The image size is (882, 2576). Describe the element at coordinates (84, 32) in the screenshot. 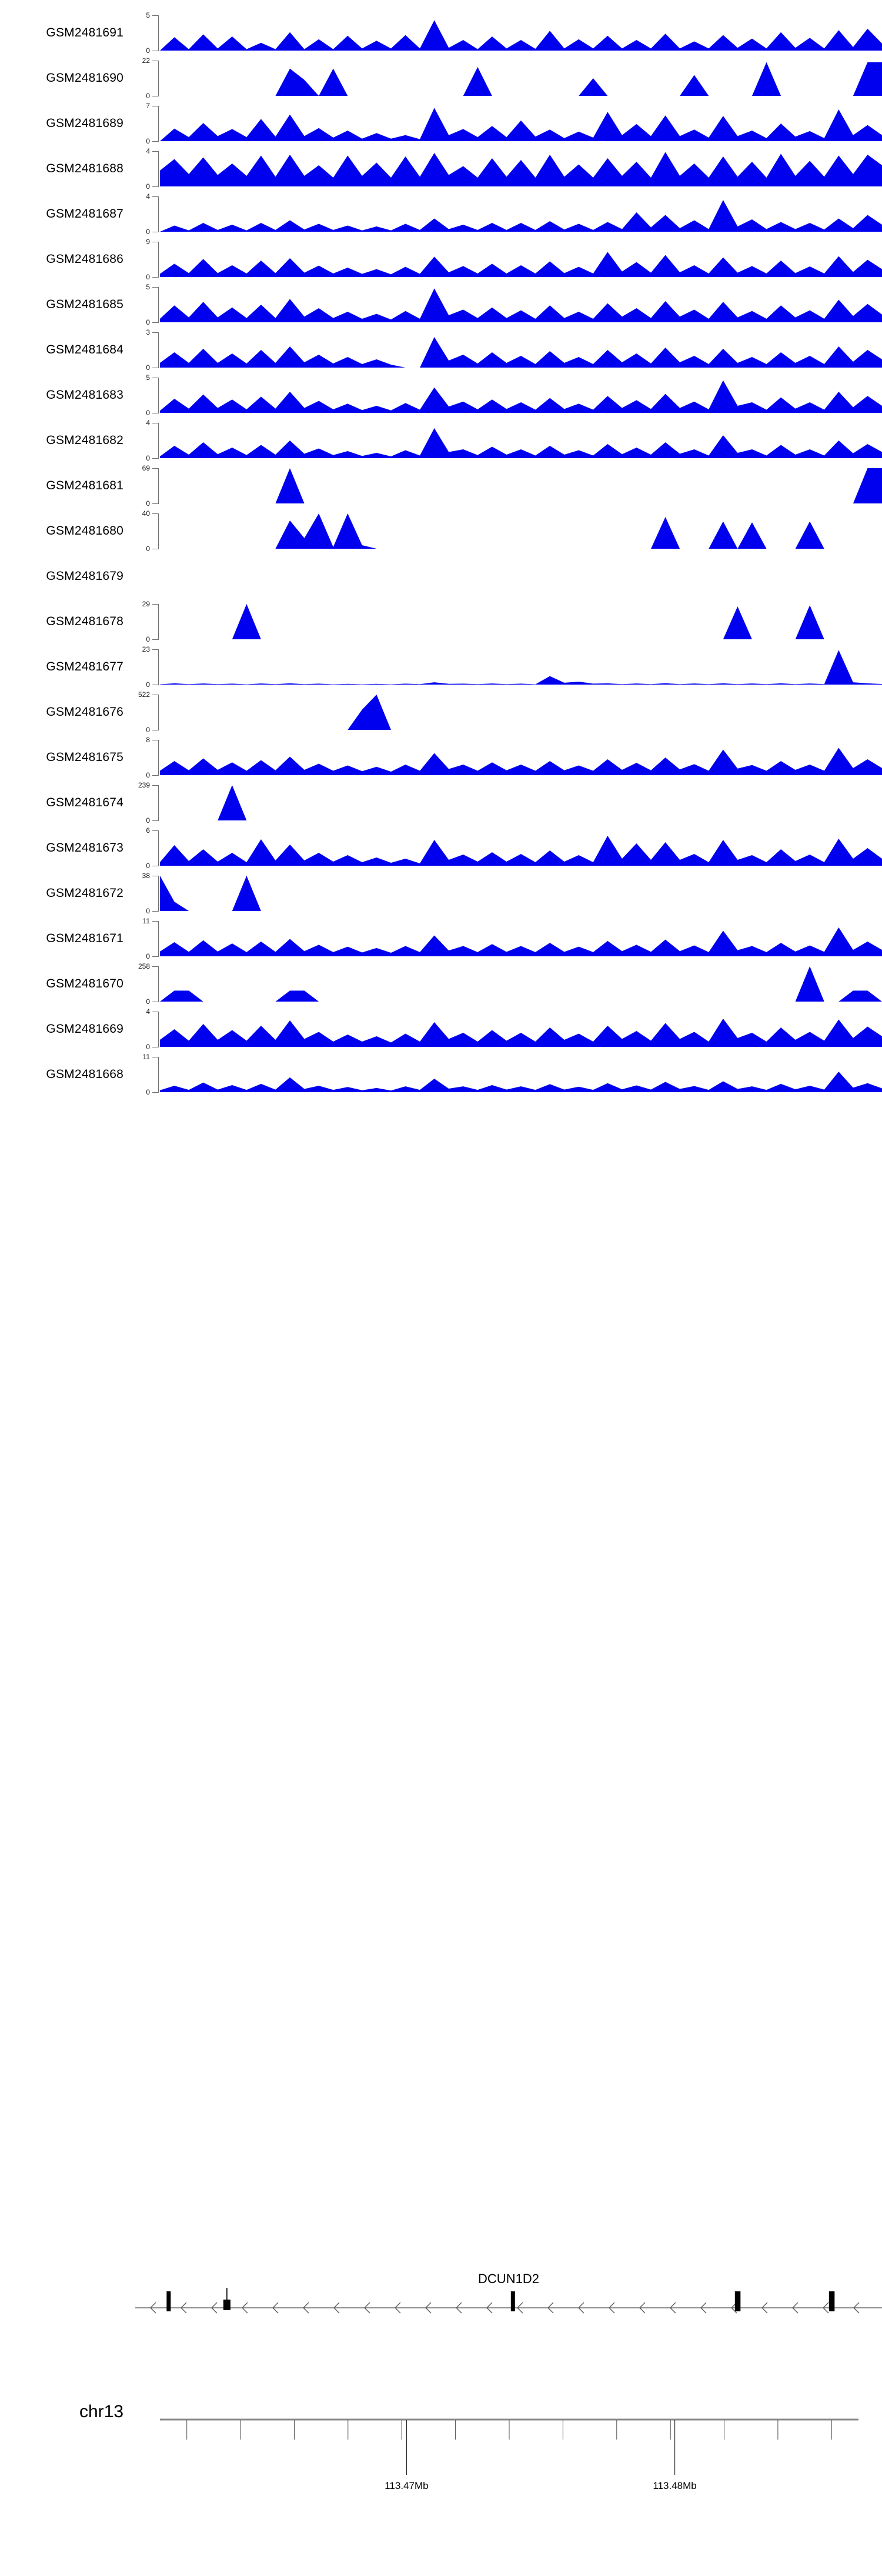

I see `track-sample-label: GSM2481691` at that location.